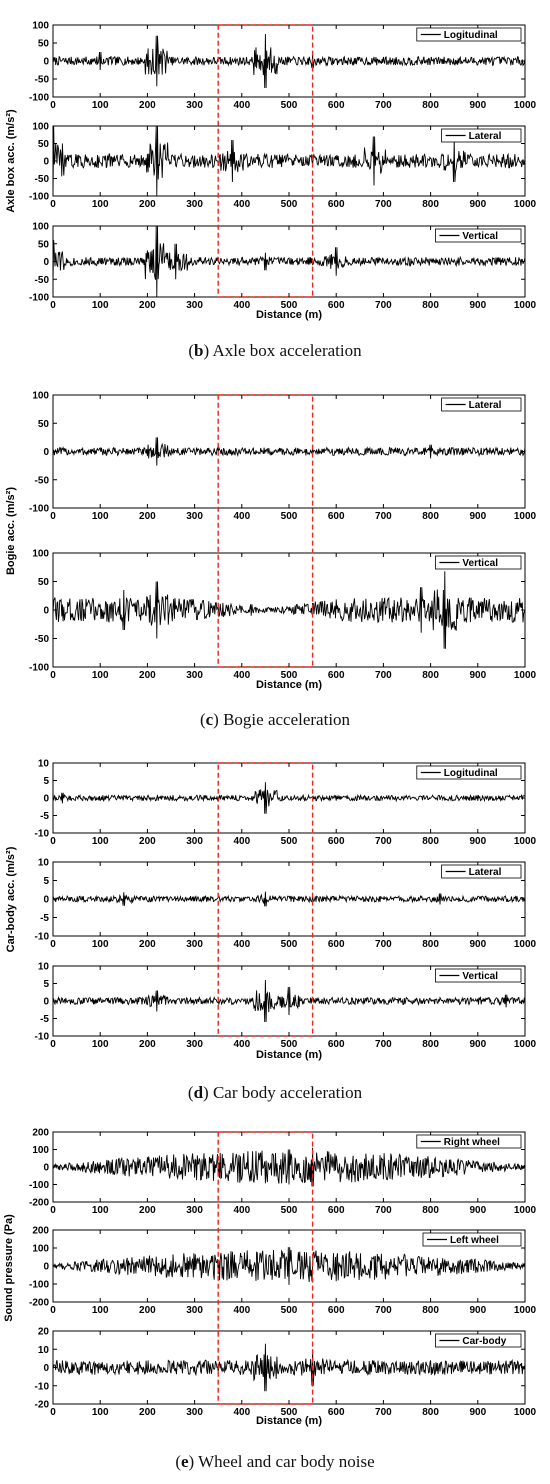  What do you see at coordinates (275, 1092) in the screenshot?
I see `caption-d: (d) Car body acceleration` at bounding box center [275, 1092].